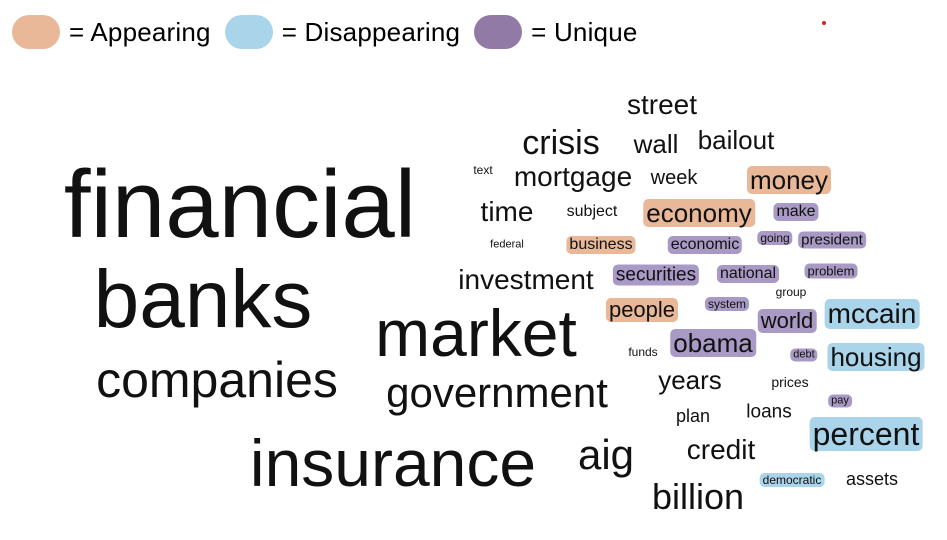 This screenshot has width=947, height=540. What do you see at coordinates (727, 304) in the screenshot?
I see `word-system: system` at bounding box center [727, 304].